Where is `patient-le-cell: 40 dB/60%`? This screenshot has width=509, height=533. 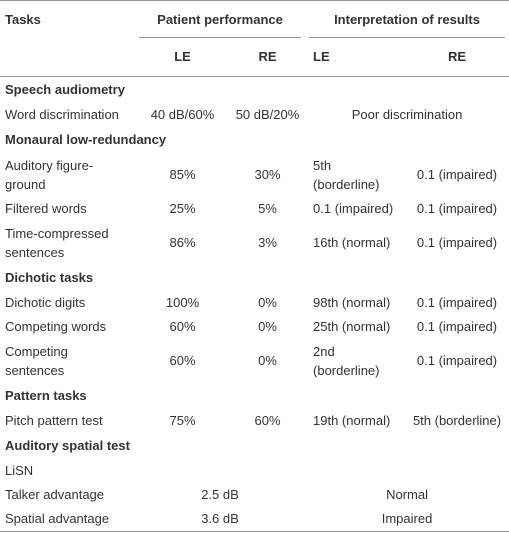 patient-le-cell: 40 dB/60% is located at coordinates (182, 115).